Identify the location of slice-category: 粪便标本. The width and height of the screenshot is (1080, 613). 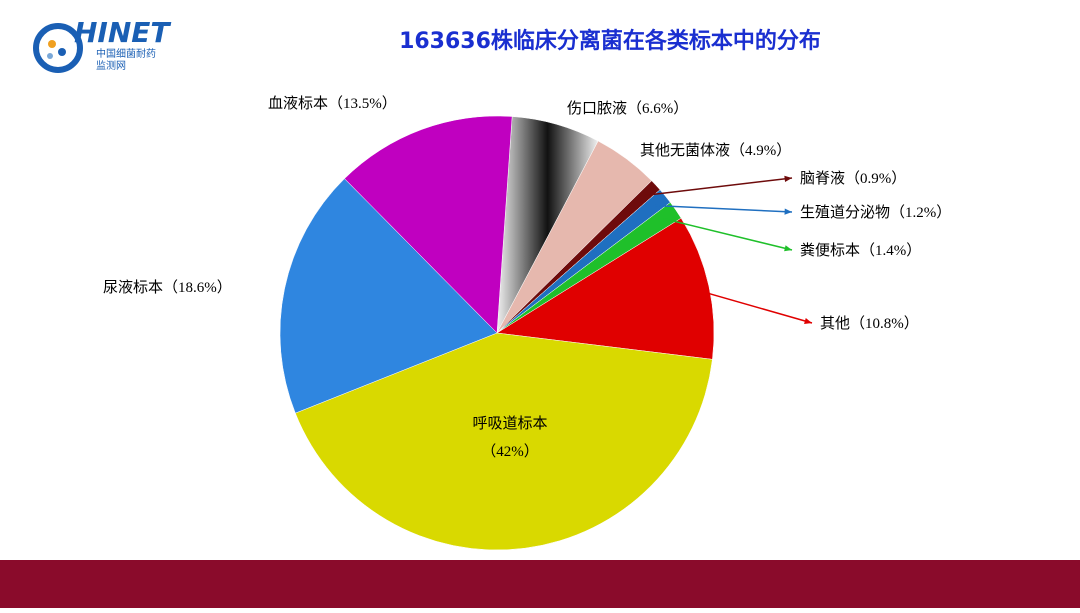
(830, 250).